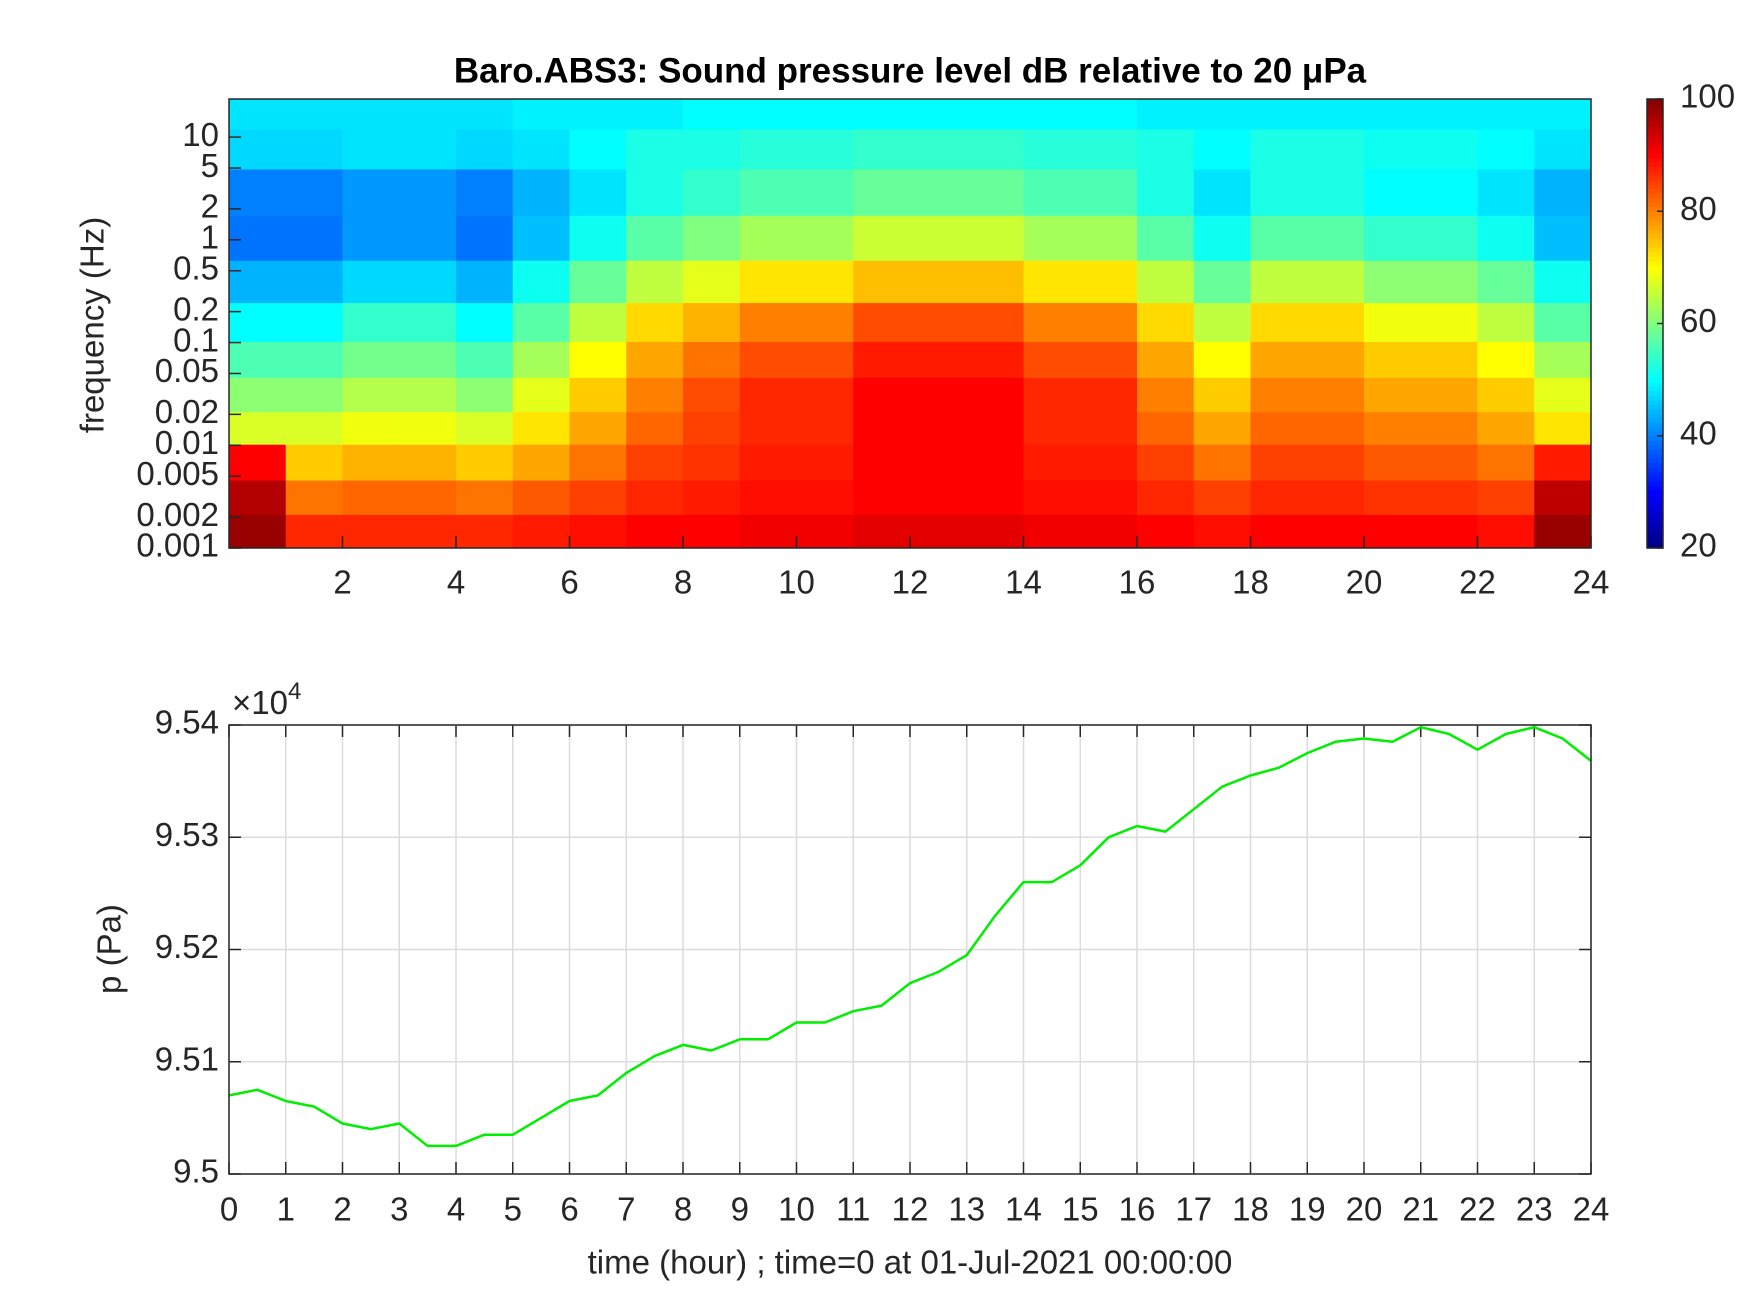 This screenshot has width=1750, height=1313. What do you see at coordinates (294, 691) in the screenshot?
I see `multiplier-exponent: 4` at bounding box center [294, 691].